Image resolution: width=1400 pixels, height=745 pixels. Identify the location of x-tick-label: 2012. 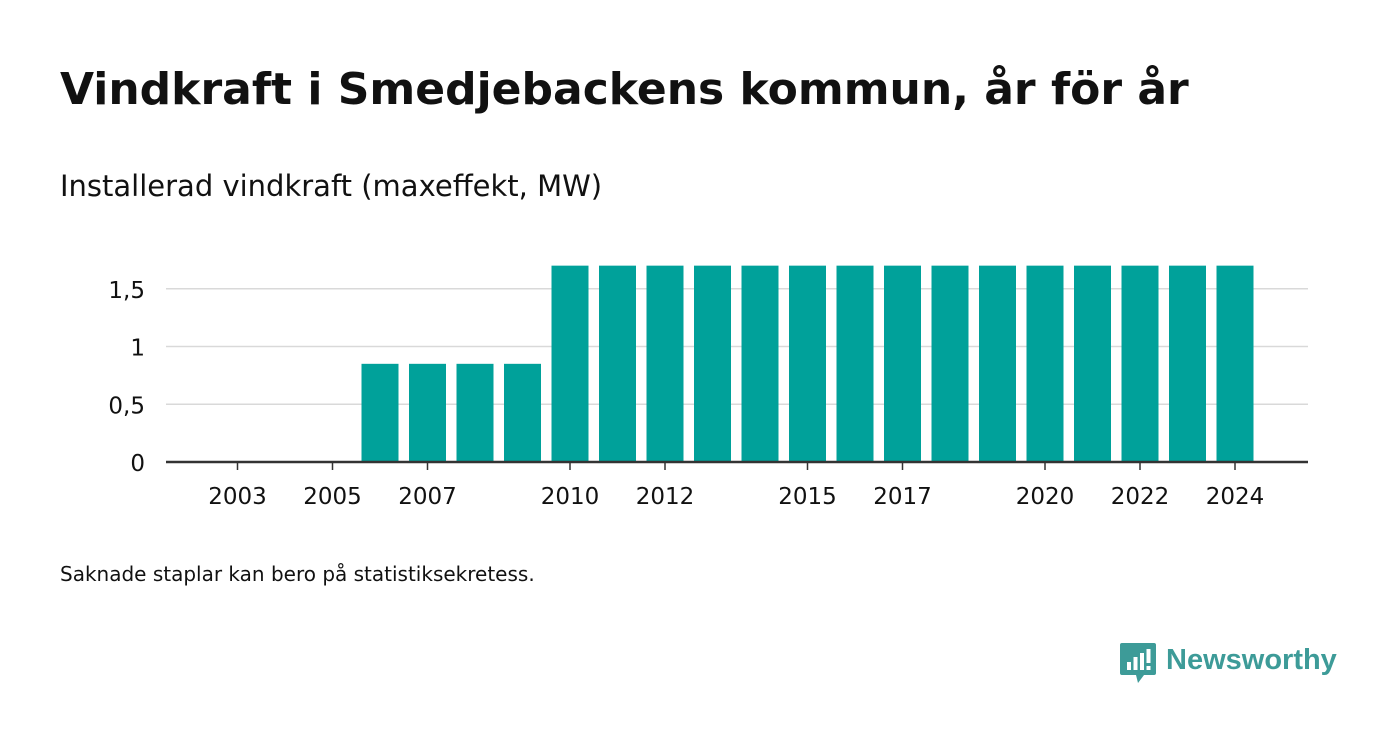
(665, 497).